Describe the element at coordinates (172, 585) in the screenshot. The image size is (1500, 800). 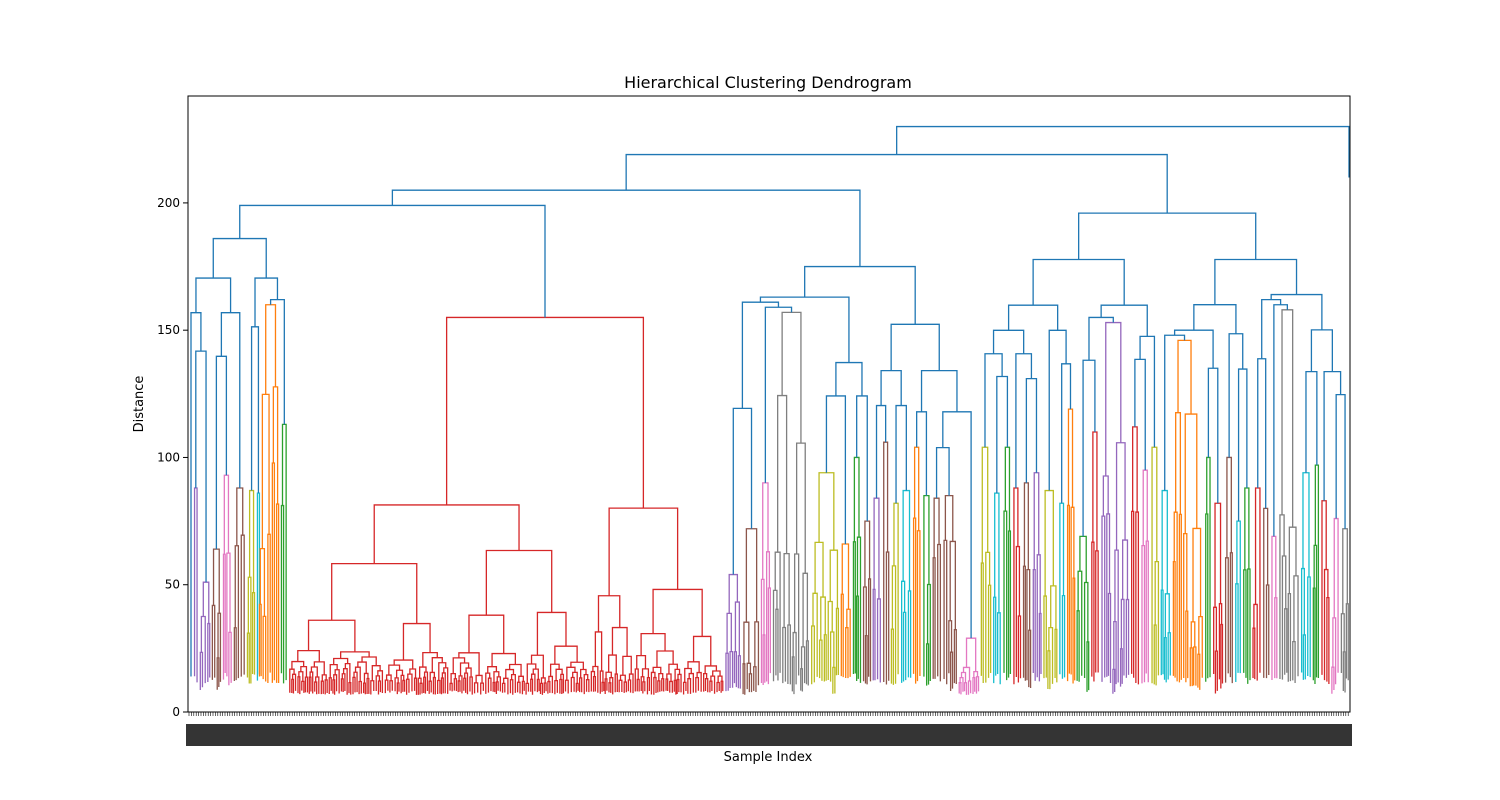
I see `y-tick-label-1: 50` at that location.